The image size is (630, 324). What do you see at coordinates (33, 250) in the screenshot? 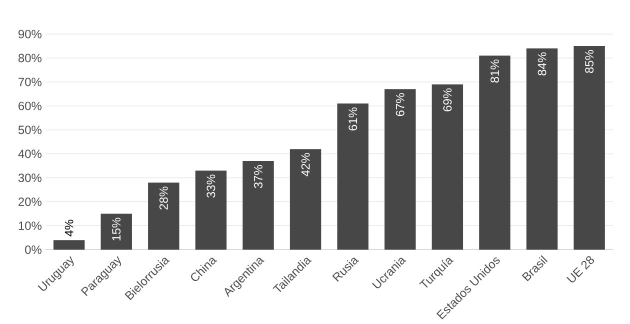
I see `y-tick-label: 0%` at bounding box center [33, 250].